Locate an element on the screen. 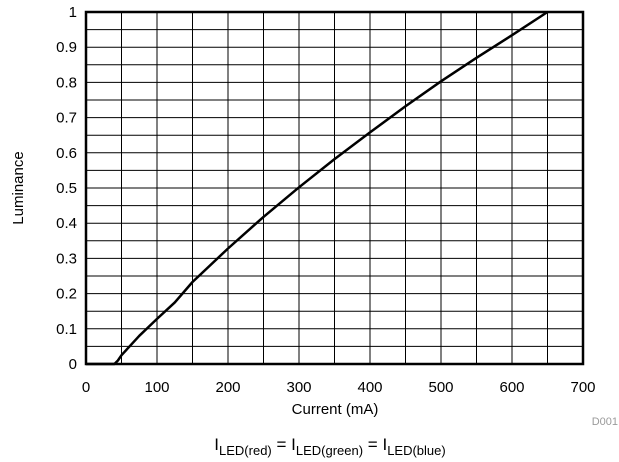  y-tick-label: 0.9 is located at coordinates (66, 47).